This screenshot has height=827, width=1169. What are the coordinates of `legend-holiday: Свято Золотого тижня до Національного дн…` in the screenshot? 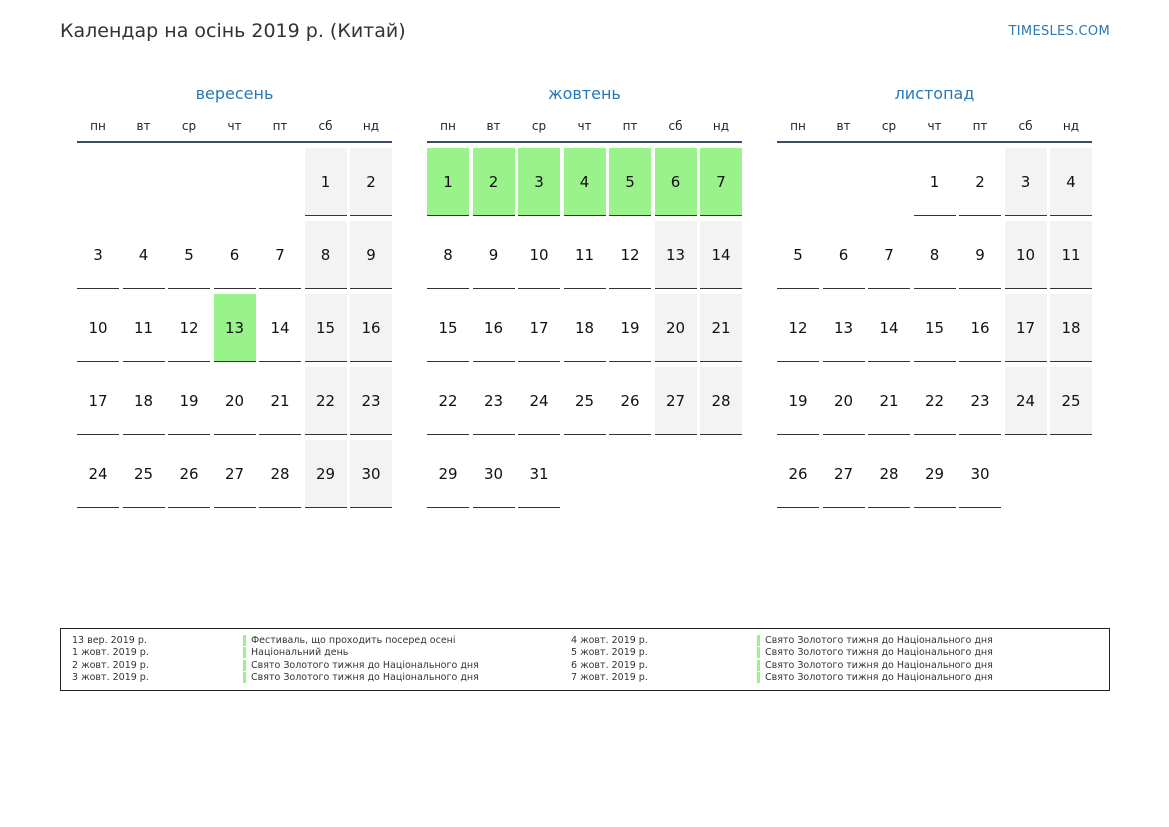 It's located at (875, 653).